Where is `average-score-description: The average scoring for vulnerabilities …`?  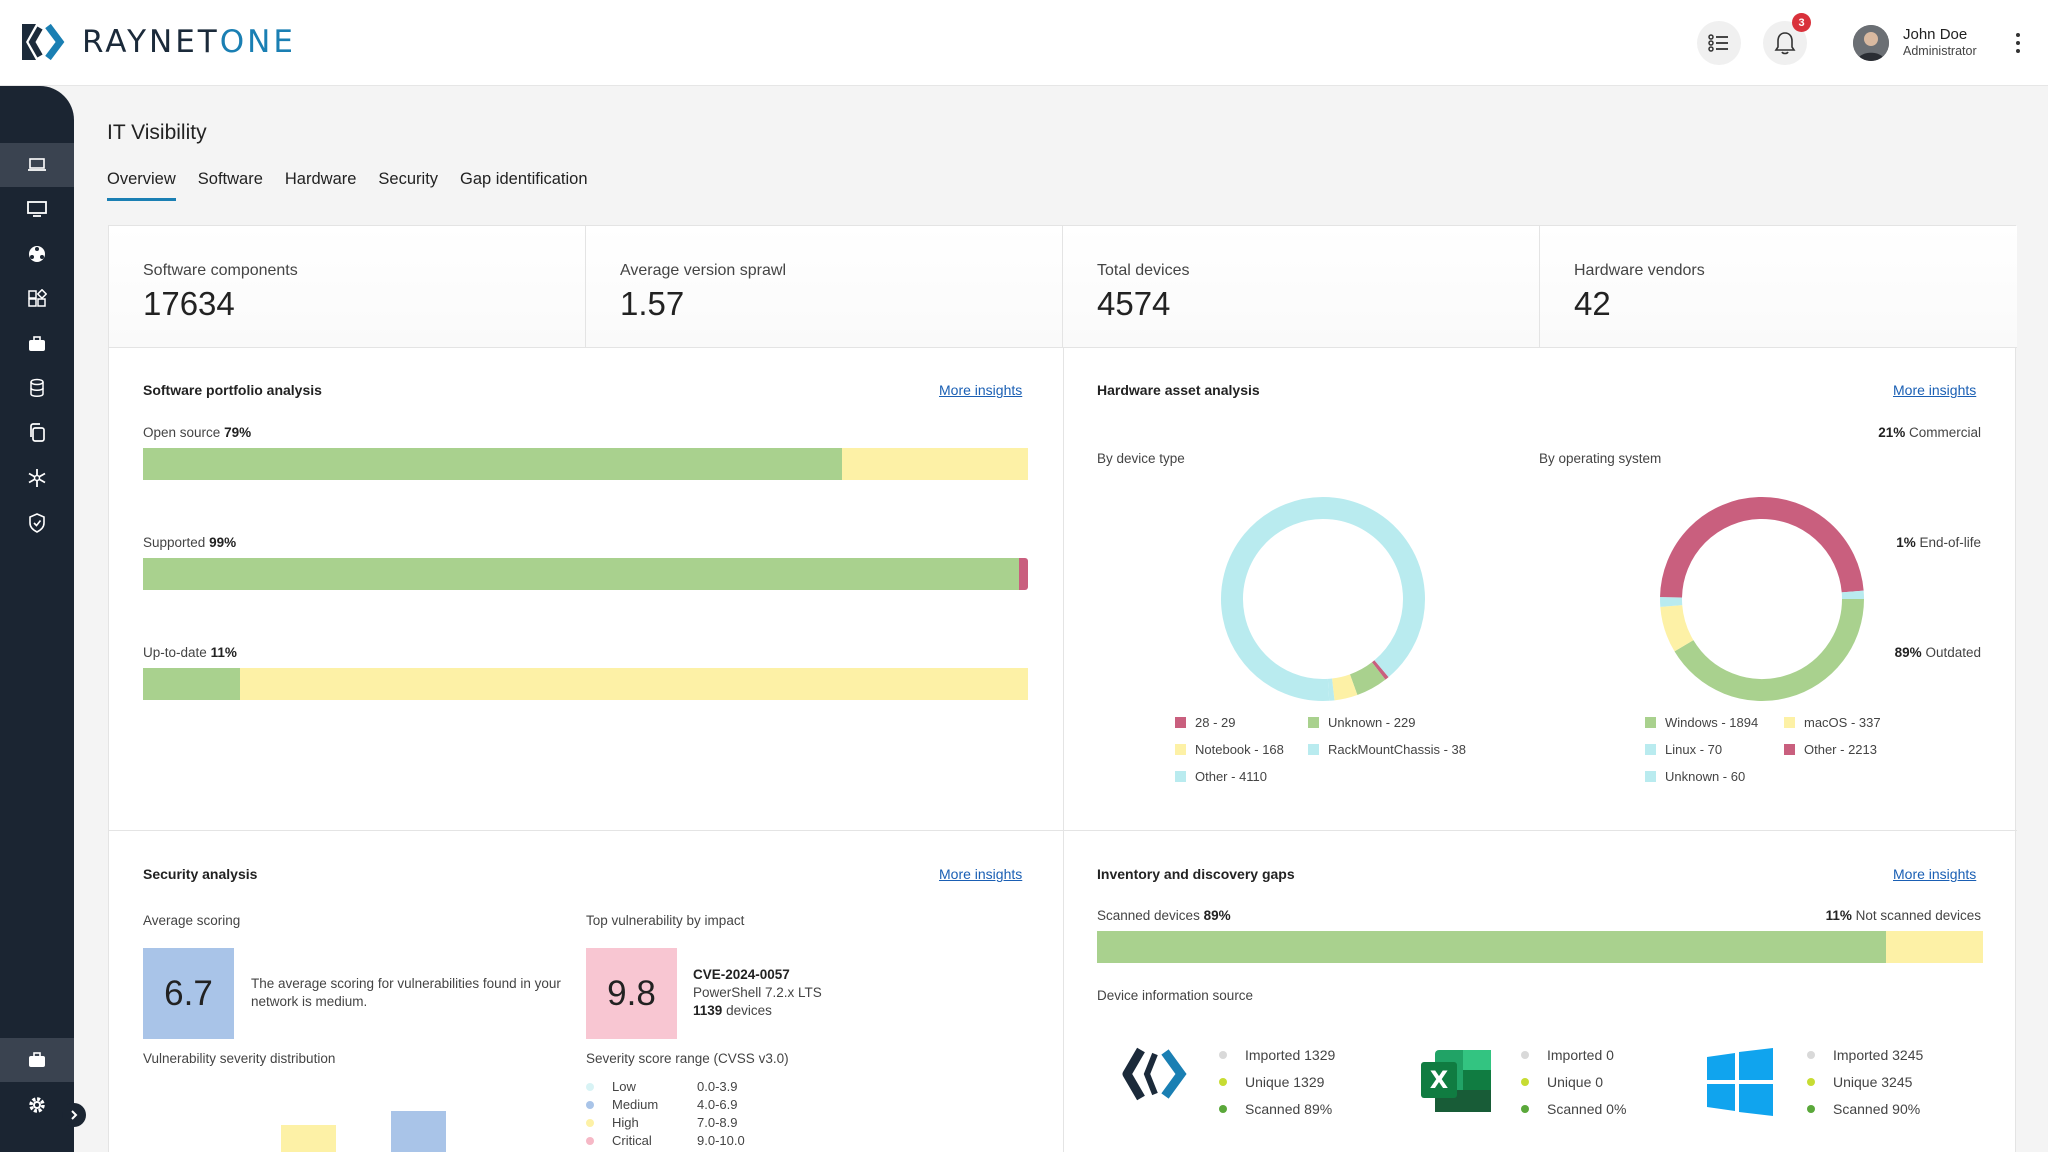 average-score-description: The average scoring for vulnerabilities … is located at coordinates (406, 992).